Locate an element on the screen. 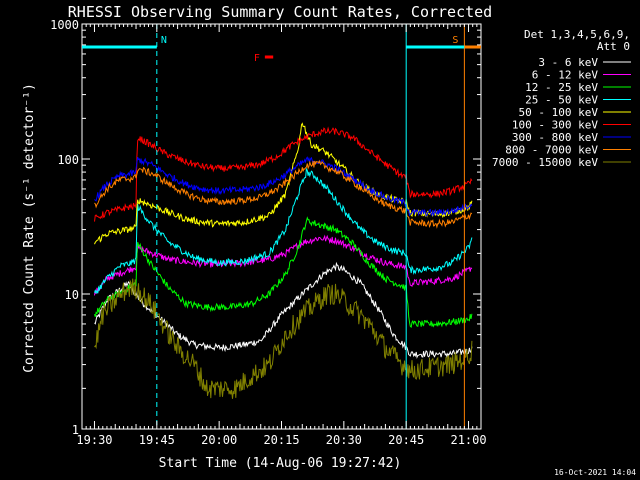  legend-header-line-1: Det 1,3,4,5,6,9, is located at coordinates (577, 34).